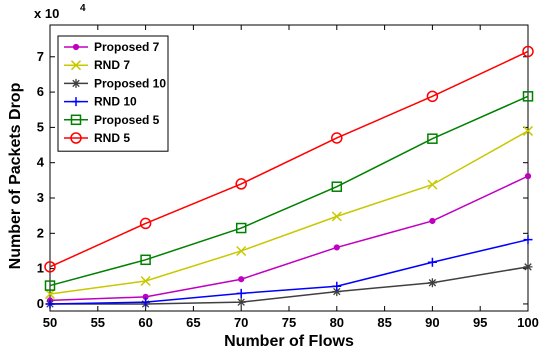 The height and width of the screenshot is (352, 545). What do you see at coordinates (40, 303) in the screenshot?
I see `y-tick-label: 0` at bounding box center [40, 303].